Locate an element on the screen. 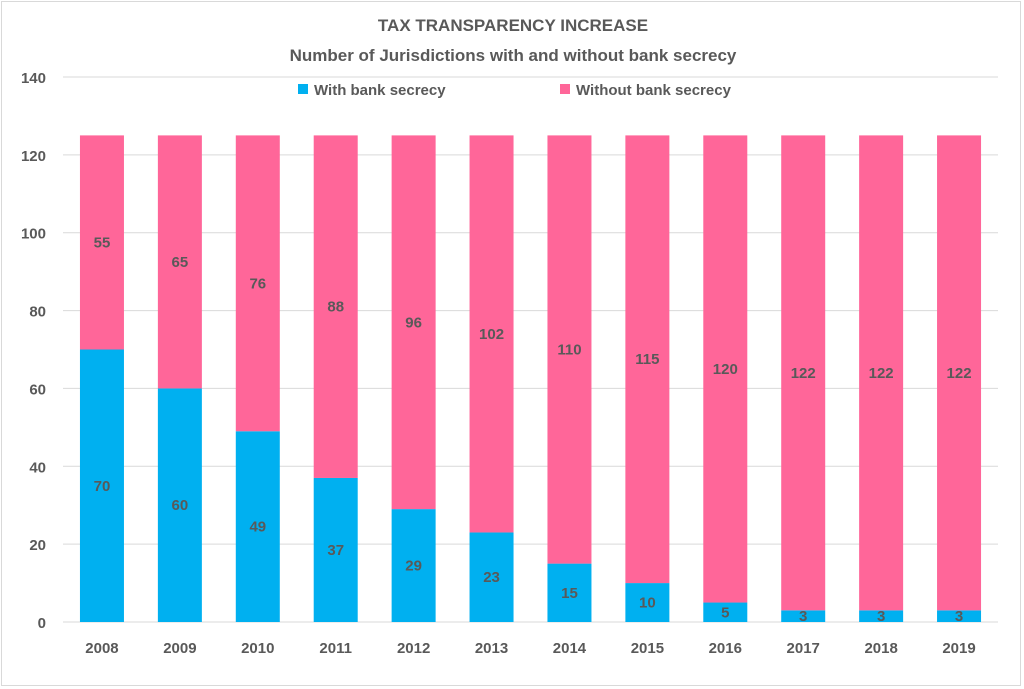 The height and width of the screenshot is (689, 1024). data-label: 70 is located at coordinates (102, 486).